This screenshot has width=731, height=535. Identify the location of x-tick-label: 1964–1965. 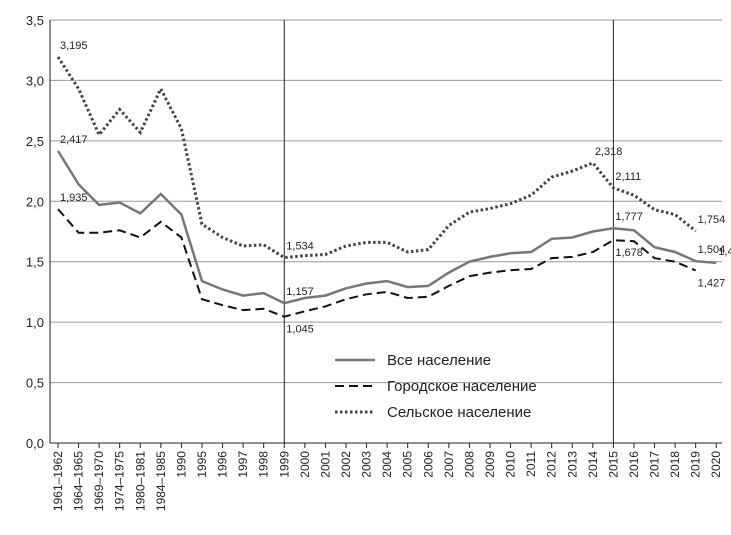
(79, 481).